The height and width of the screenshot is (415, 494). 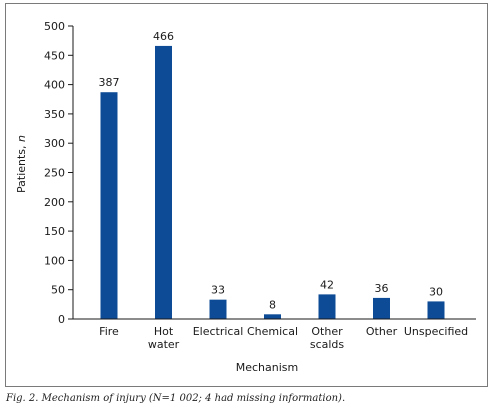 I want to click on y-tick-label: 250, so click(x=54, y=173).